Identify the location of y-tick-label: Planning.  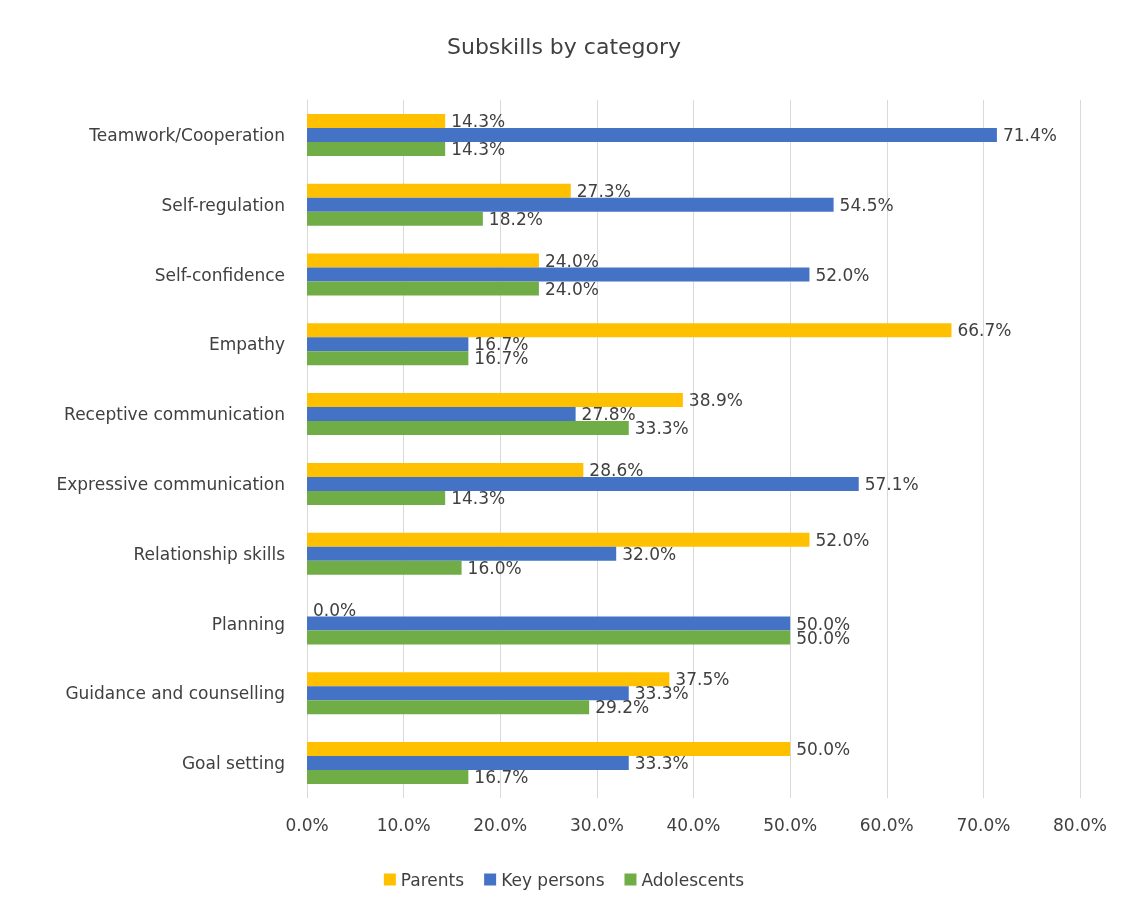
(248, 623).